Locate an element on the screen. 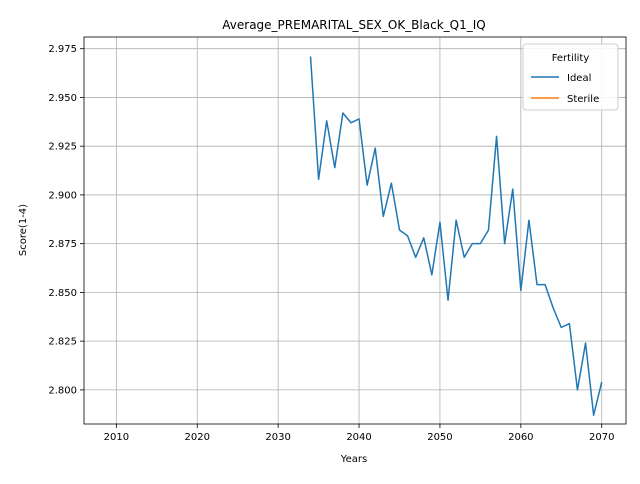 The width and height of the screenshot is (640, 484). legend: Fertility Ideal Sterile is located at coordinates (570, 77).